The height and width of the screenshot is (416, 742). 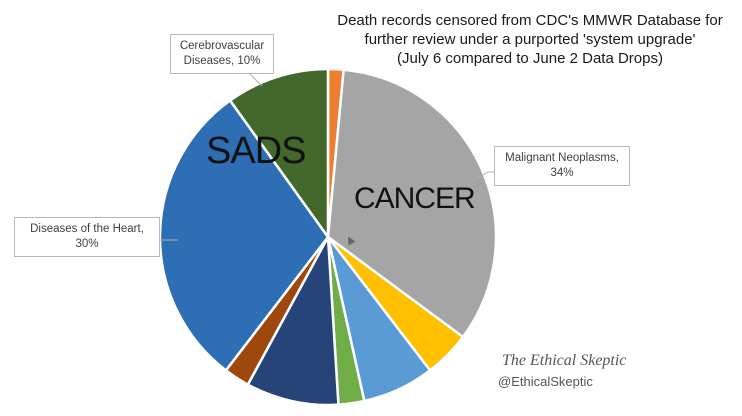 I want to click on watermark-handle: @EthicalSkeptic, so click(x=545, y=381).